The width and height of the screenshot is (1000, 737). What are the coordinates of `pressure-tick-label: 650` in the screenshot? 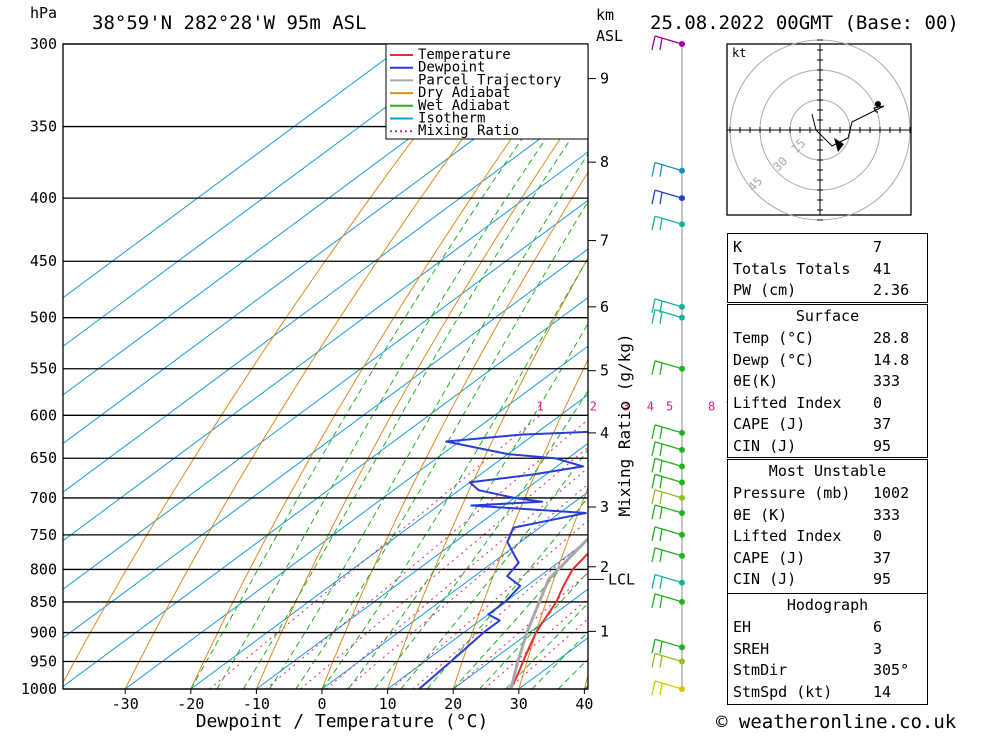 It's located at (43, 458).